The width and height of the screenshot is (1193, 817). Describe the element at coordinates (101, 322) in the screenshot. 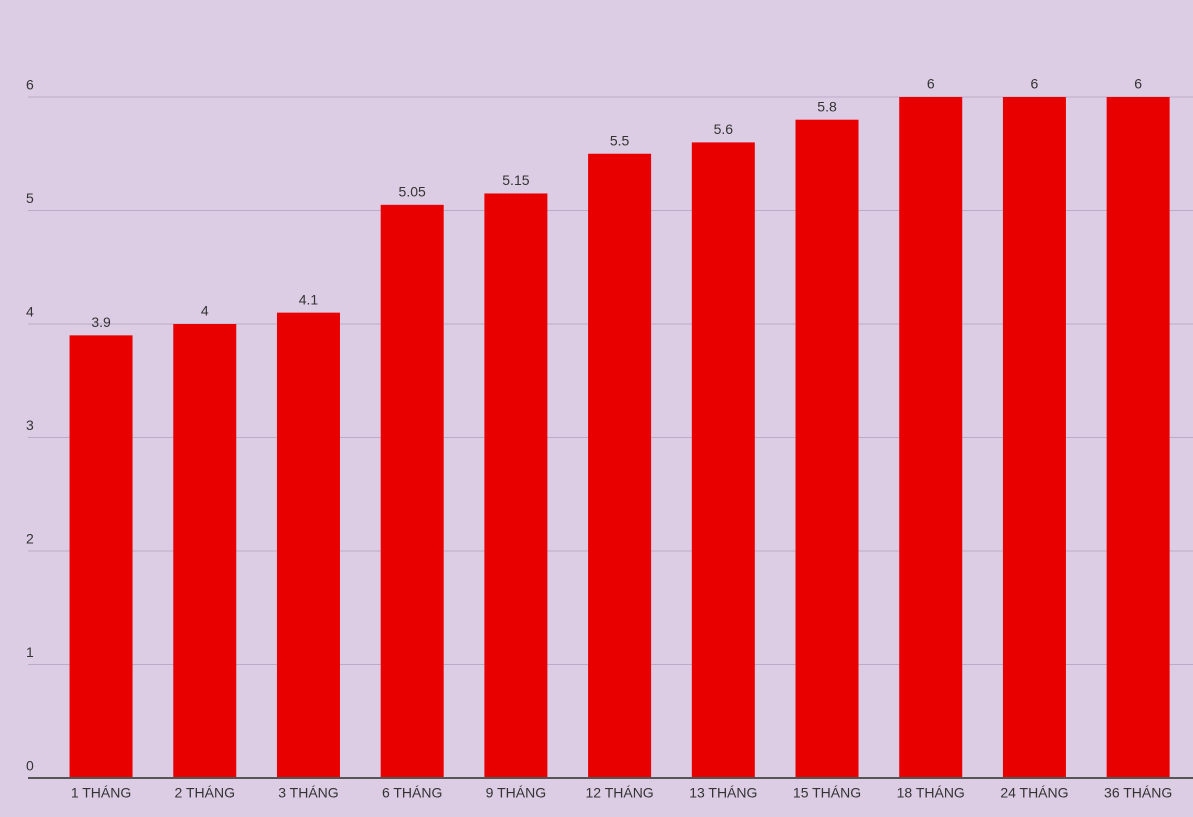

I see `data-label: 3.9` at that location.